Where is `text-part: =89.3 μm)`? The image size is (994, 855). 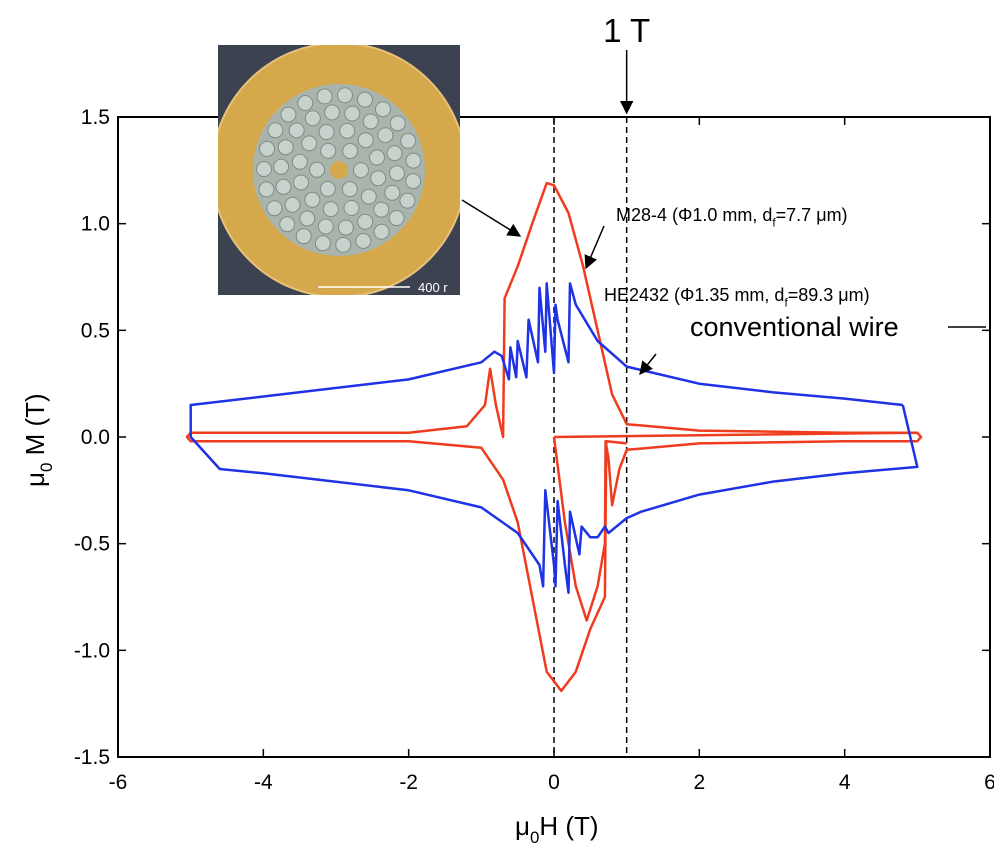
text-part: =89.3 μm) is located at coordinates (829, 295).